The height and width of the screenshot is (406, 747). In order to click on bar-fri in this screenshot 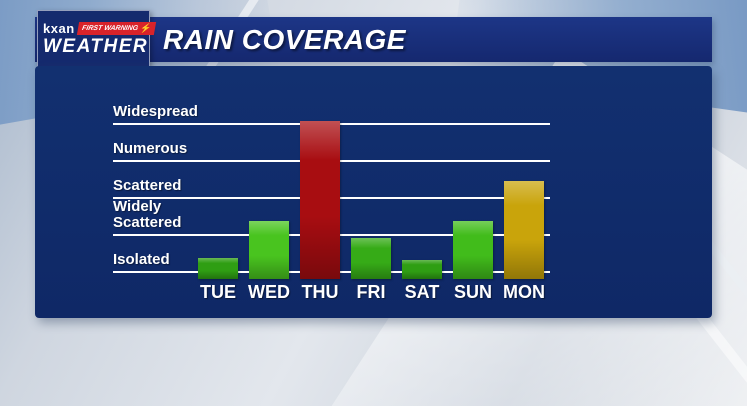, I will do `click(371, 258)`.